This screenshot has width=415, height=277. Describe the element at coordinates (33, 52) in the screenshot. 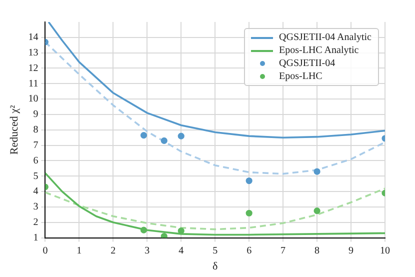

I see `y-tick-label: 13` at that location.